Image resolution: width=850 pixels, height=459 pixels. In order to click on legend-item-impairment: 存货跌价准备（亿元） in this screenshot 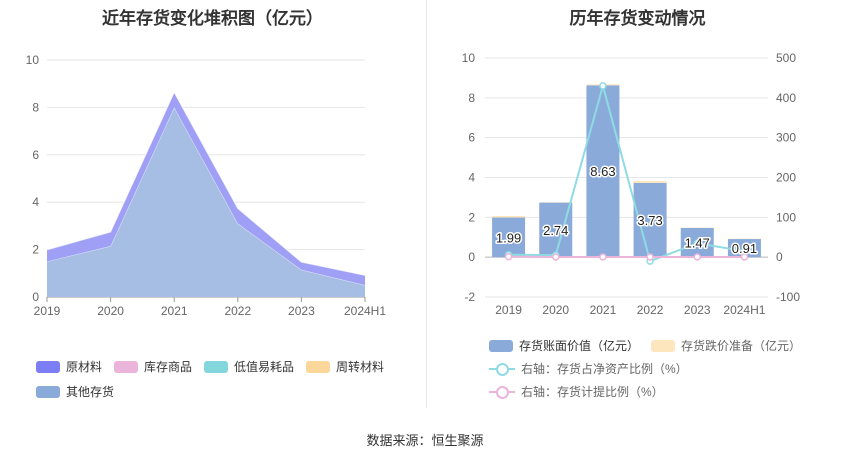, I will do `click(726, 345)`.